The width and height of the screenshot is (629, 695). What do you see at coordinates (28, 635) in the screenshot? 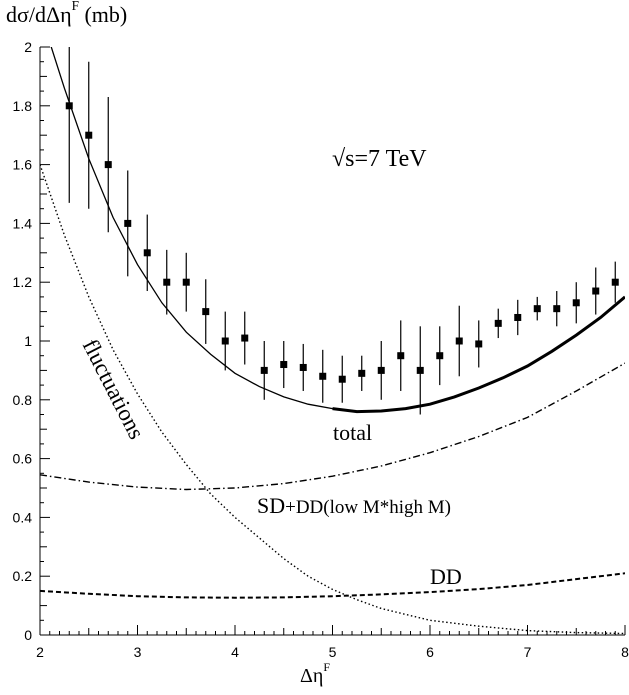
I see `y-tick-label: 0` at bounding box center [28, 635].